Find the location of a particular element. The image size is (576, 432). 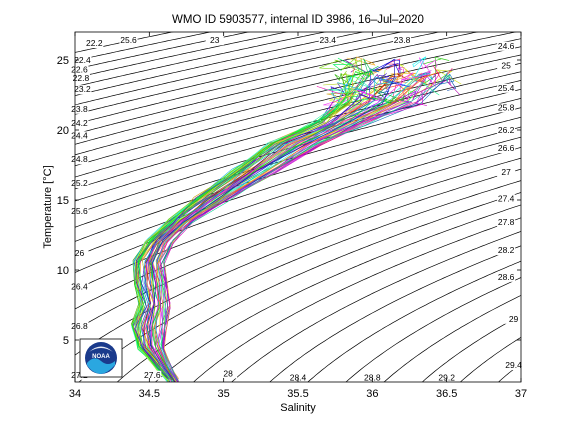

isopycnal-label: 27.4 is located at coordinates (506, 198).